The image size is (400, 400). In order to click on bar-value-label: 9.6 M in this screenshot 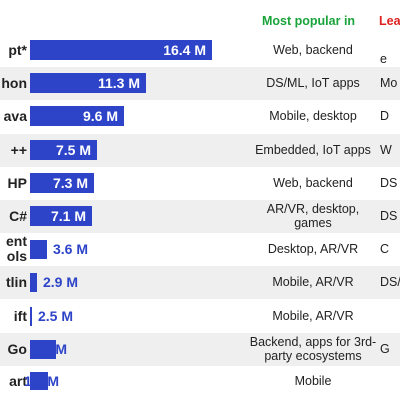, I will do `click(100, 116)`.